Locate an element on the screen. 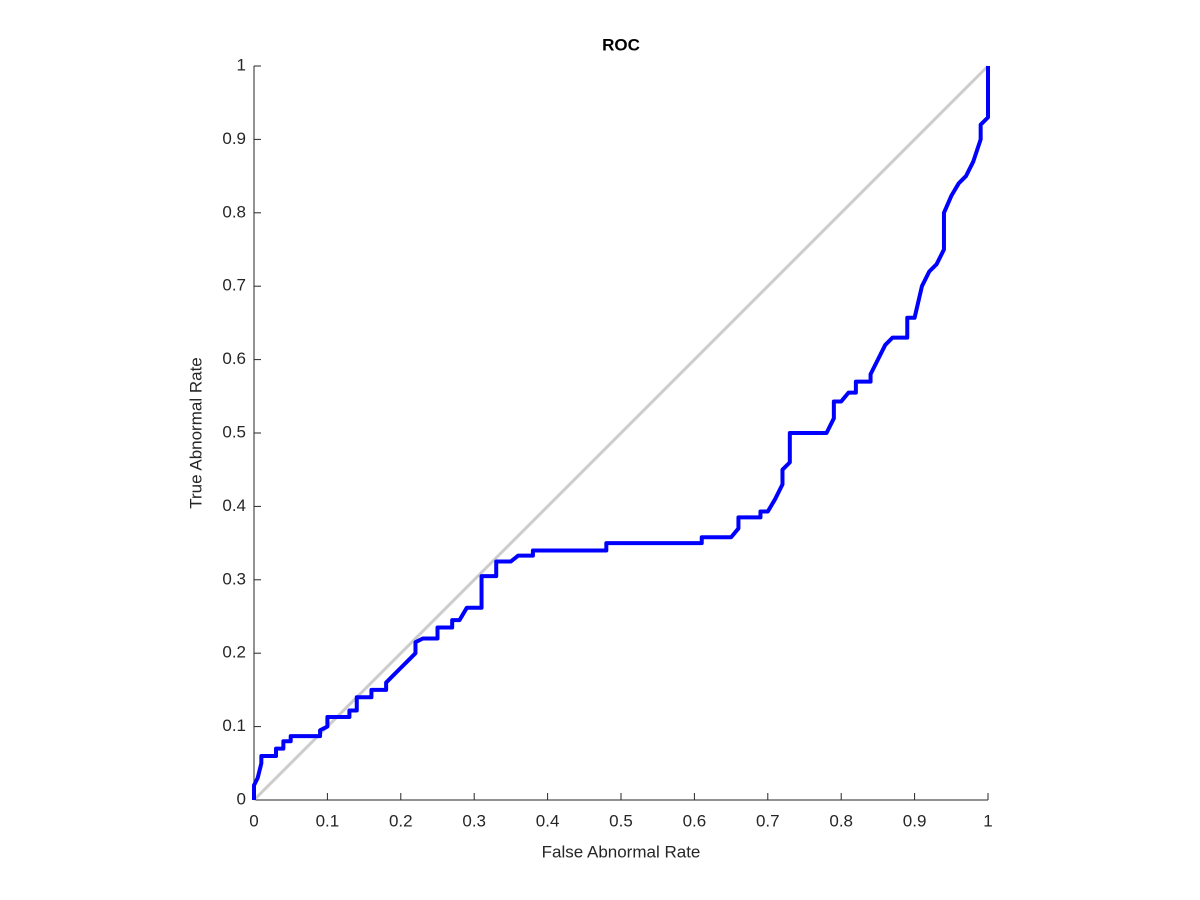  chart-title: ROC is located at coordinates (621, 44).